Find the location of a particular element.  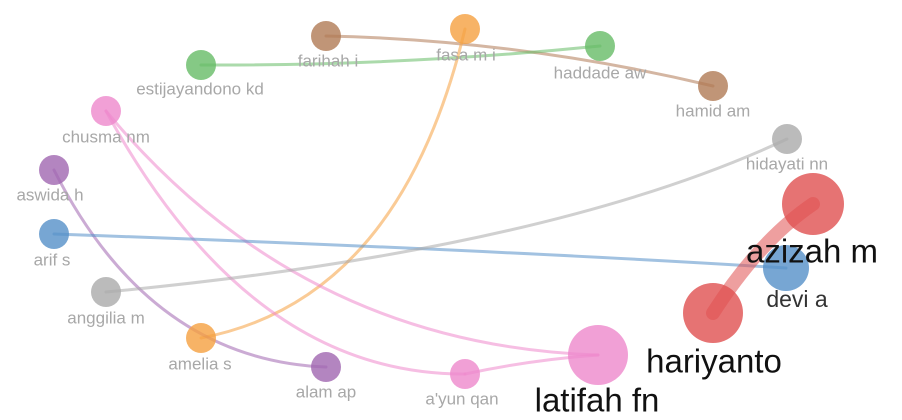

node-label: estijayandono kd is located at coordinates (200, 88).